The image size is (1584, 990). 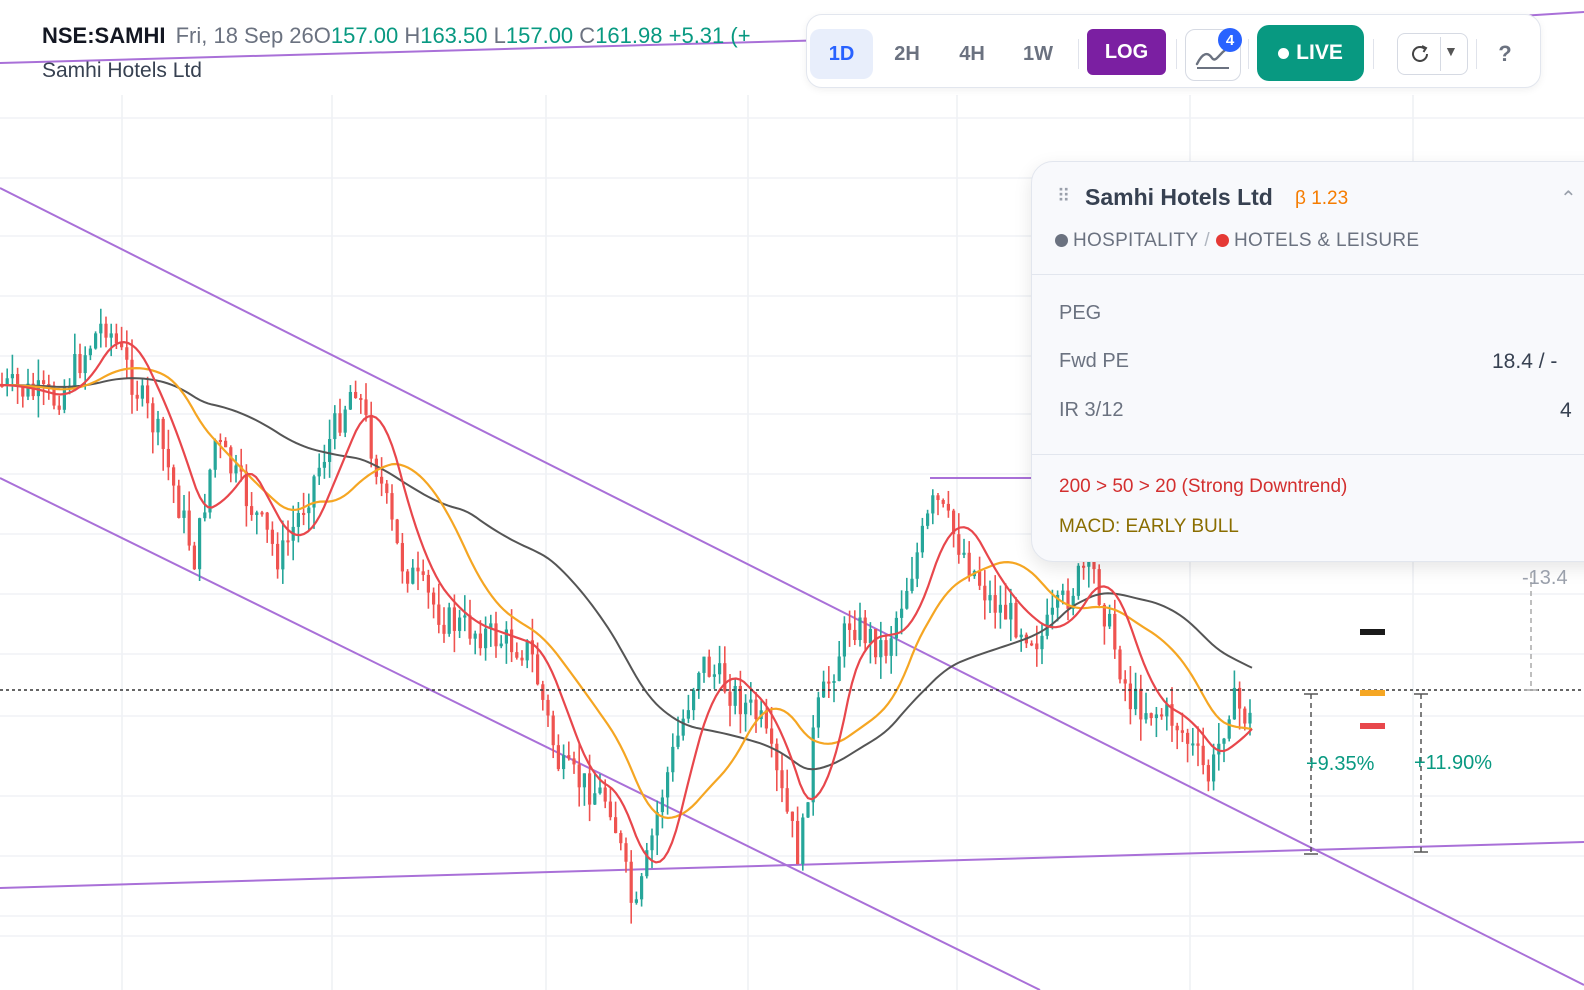 I want to click on timeframe-1d-button: 1D, so click(x=841, y=54).